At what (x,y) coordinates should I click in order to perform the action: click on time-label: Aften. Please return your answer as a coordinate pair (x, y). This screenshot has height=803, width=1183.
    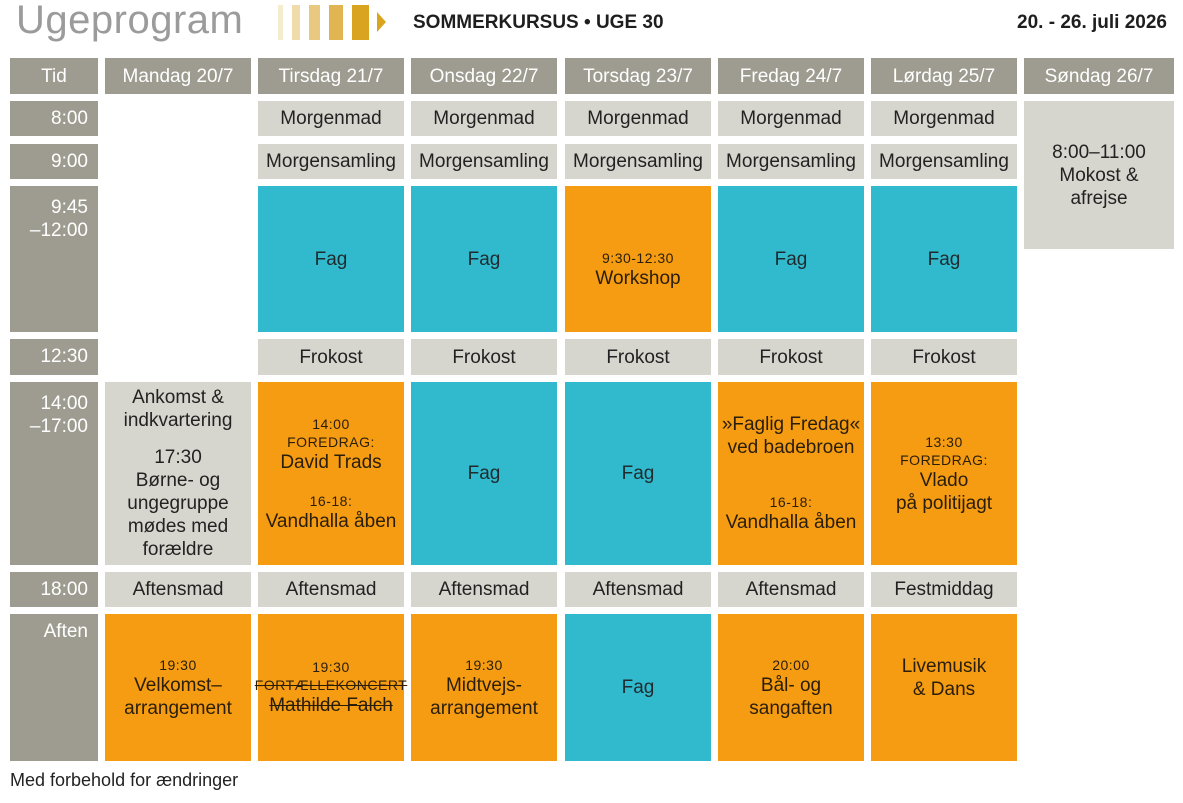
    Looking at the image, I should click on (65, 631).